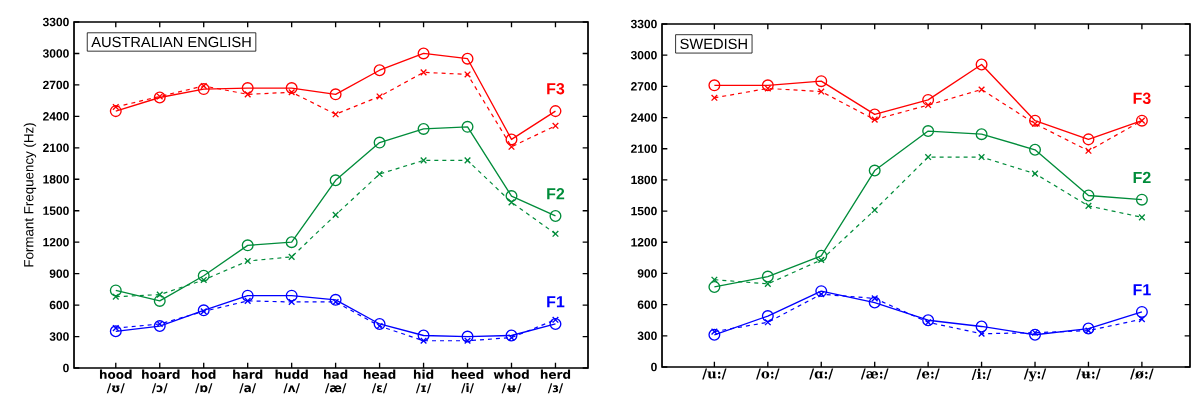  Describe the element at coordinates (56, 242) in the screenshot. I see `y-tick-label: 1200` at that location.